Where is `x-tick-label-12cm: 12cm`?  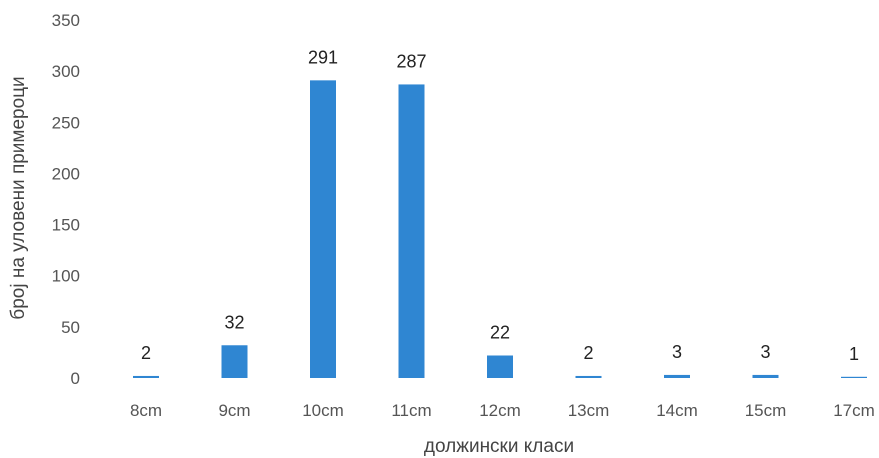
x-tick-label-12cm: 12cm is located at coordinates (500, 410).